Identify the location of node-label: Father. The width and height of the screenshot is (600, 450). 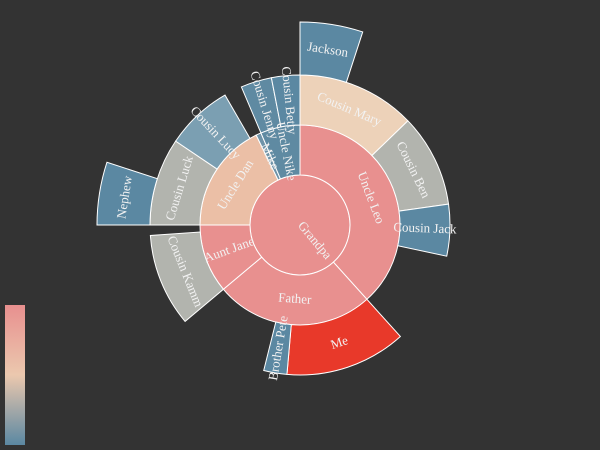
(295, 298).